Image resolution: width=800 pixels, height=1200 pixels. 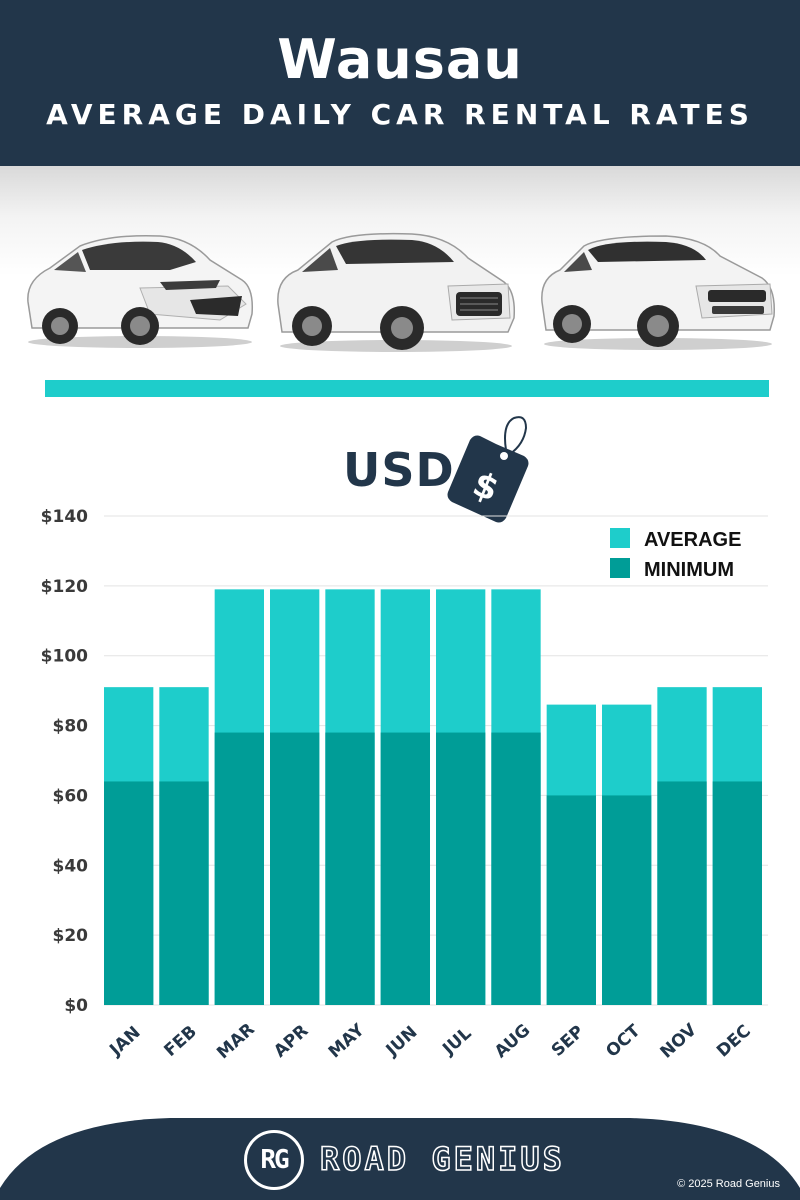 What do you see at coordinates (512, 1041) in the screenshot?
I see `x-tick-label: AUG` at bounding box center [512, 1041].